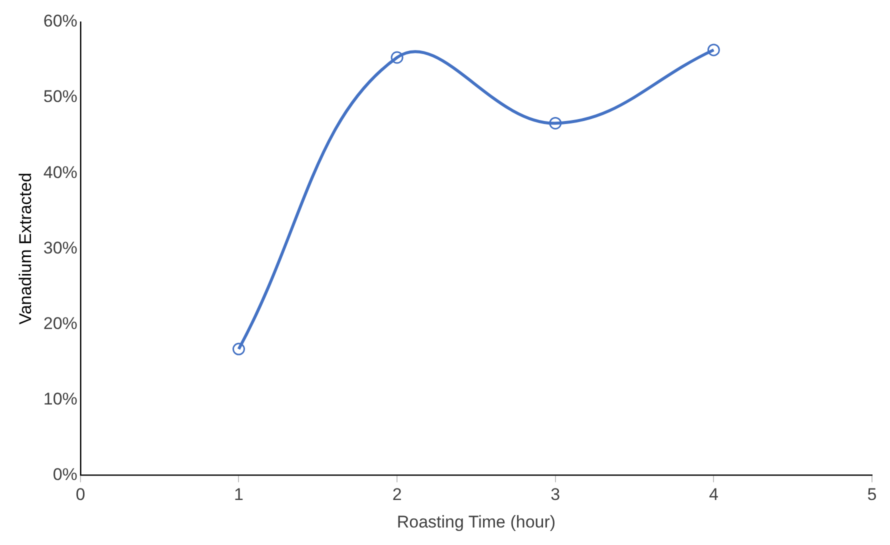  What do you see at coordinates (60, 21) in the screenshot?
I see `y-tick-label: 60%` at bounding box center [60, 21].